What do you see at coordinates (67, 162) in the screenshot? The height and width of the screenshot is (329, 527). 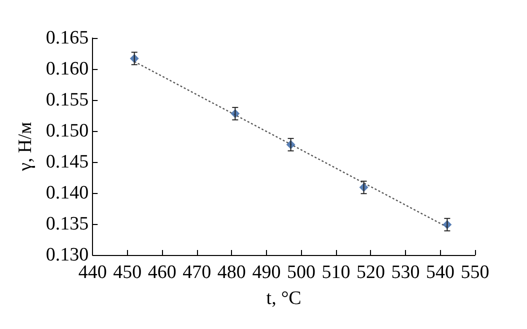 I see `y-tick-label: 0.145` at bounding box center [67, 162].